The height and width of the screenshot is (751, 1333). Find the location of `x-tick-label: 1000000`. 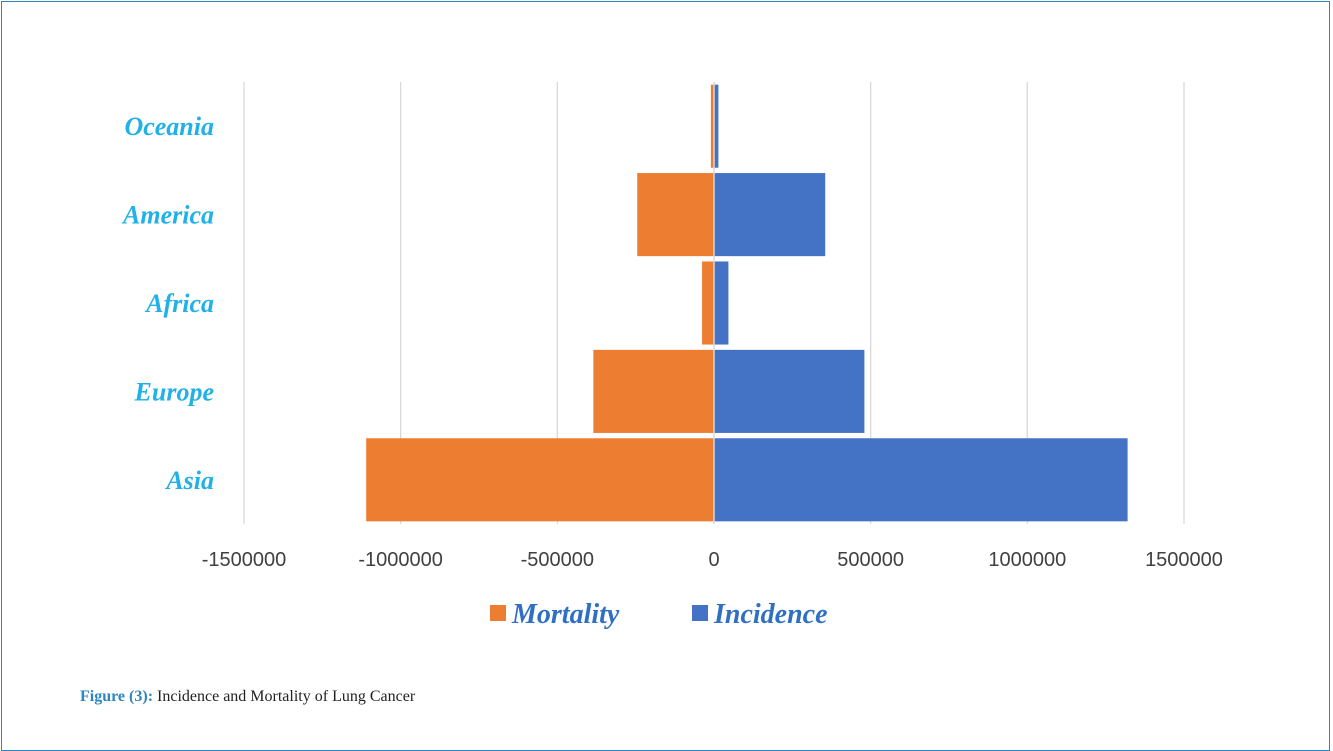

x-tick-label: 1000000 is located at coordinates (1027, 560).